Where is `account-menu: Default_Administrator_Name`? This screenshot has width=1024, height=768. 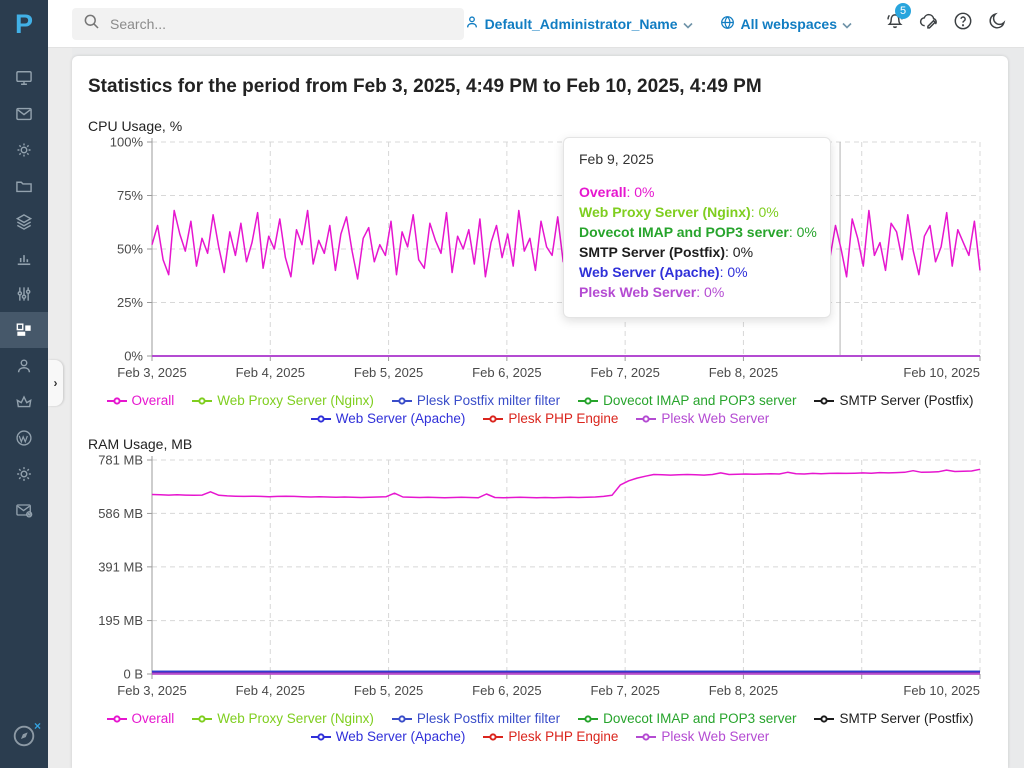 account-menu: Default_Administrator_Name is located at coordinates (578, 23).